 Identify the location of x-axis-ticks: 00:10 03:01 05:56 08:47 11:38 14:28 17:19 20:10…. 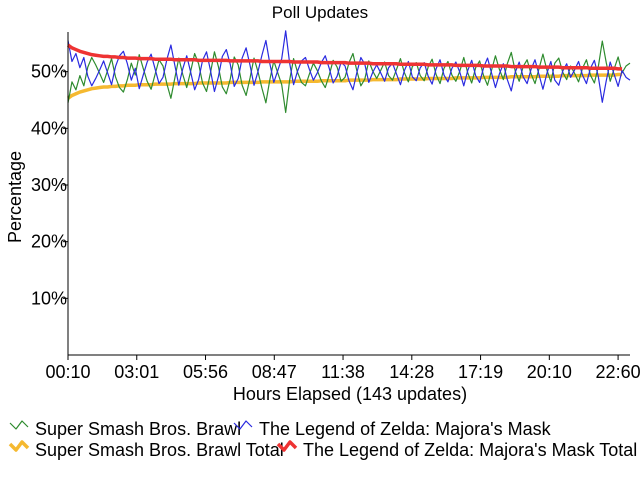
(342, 368).